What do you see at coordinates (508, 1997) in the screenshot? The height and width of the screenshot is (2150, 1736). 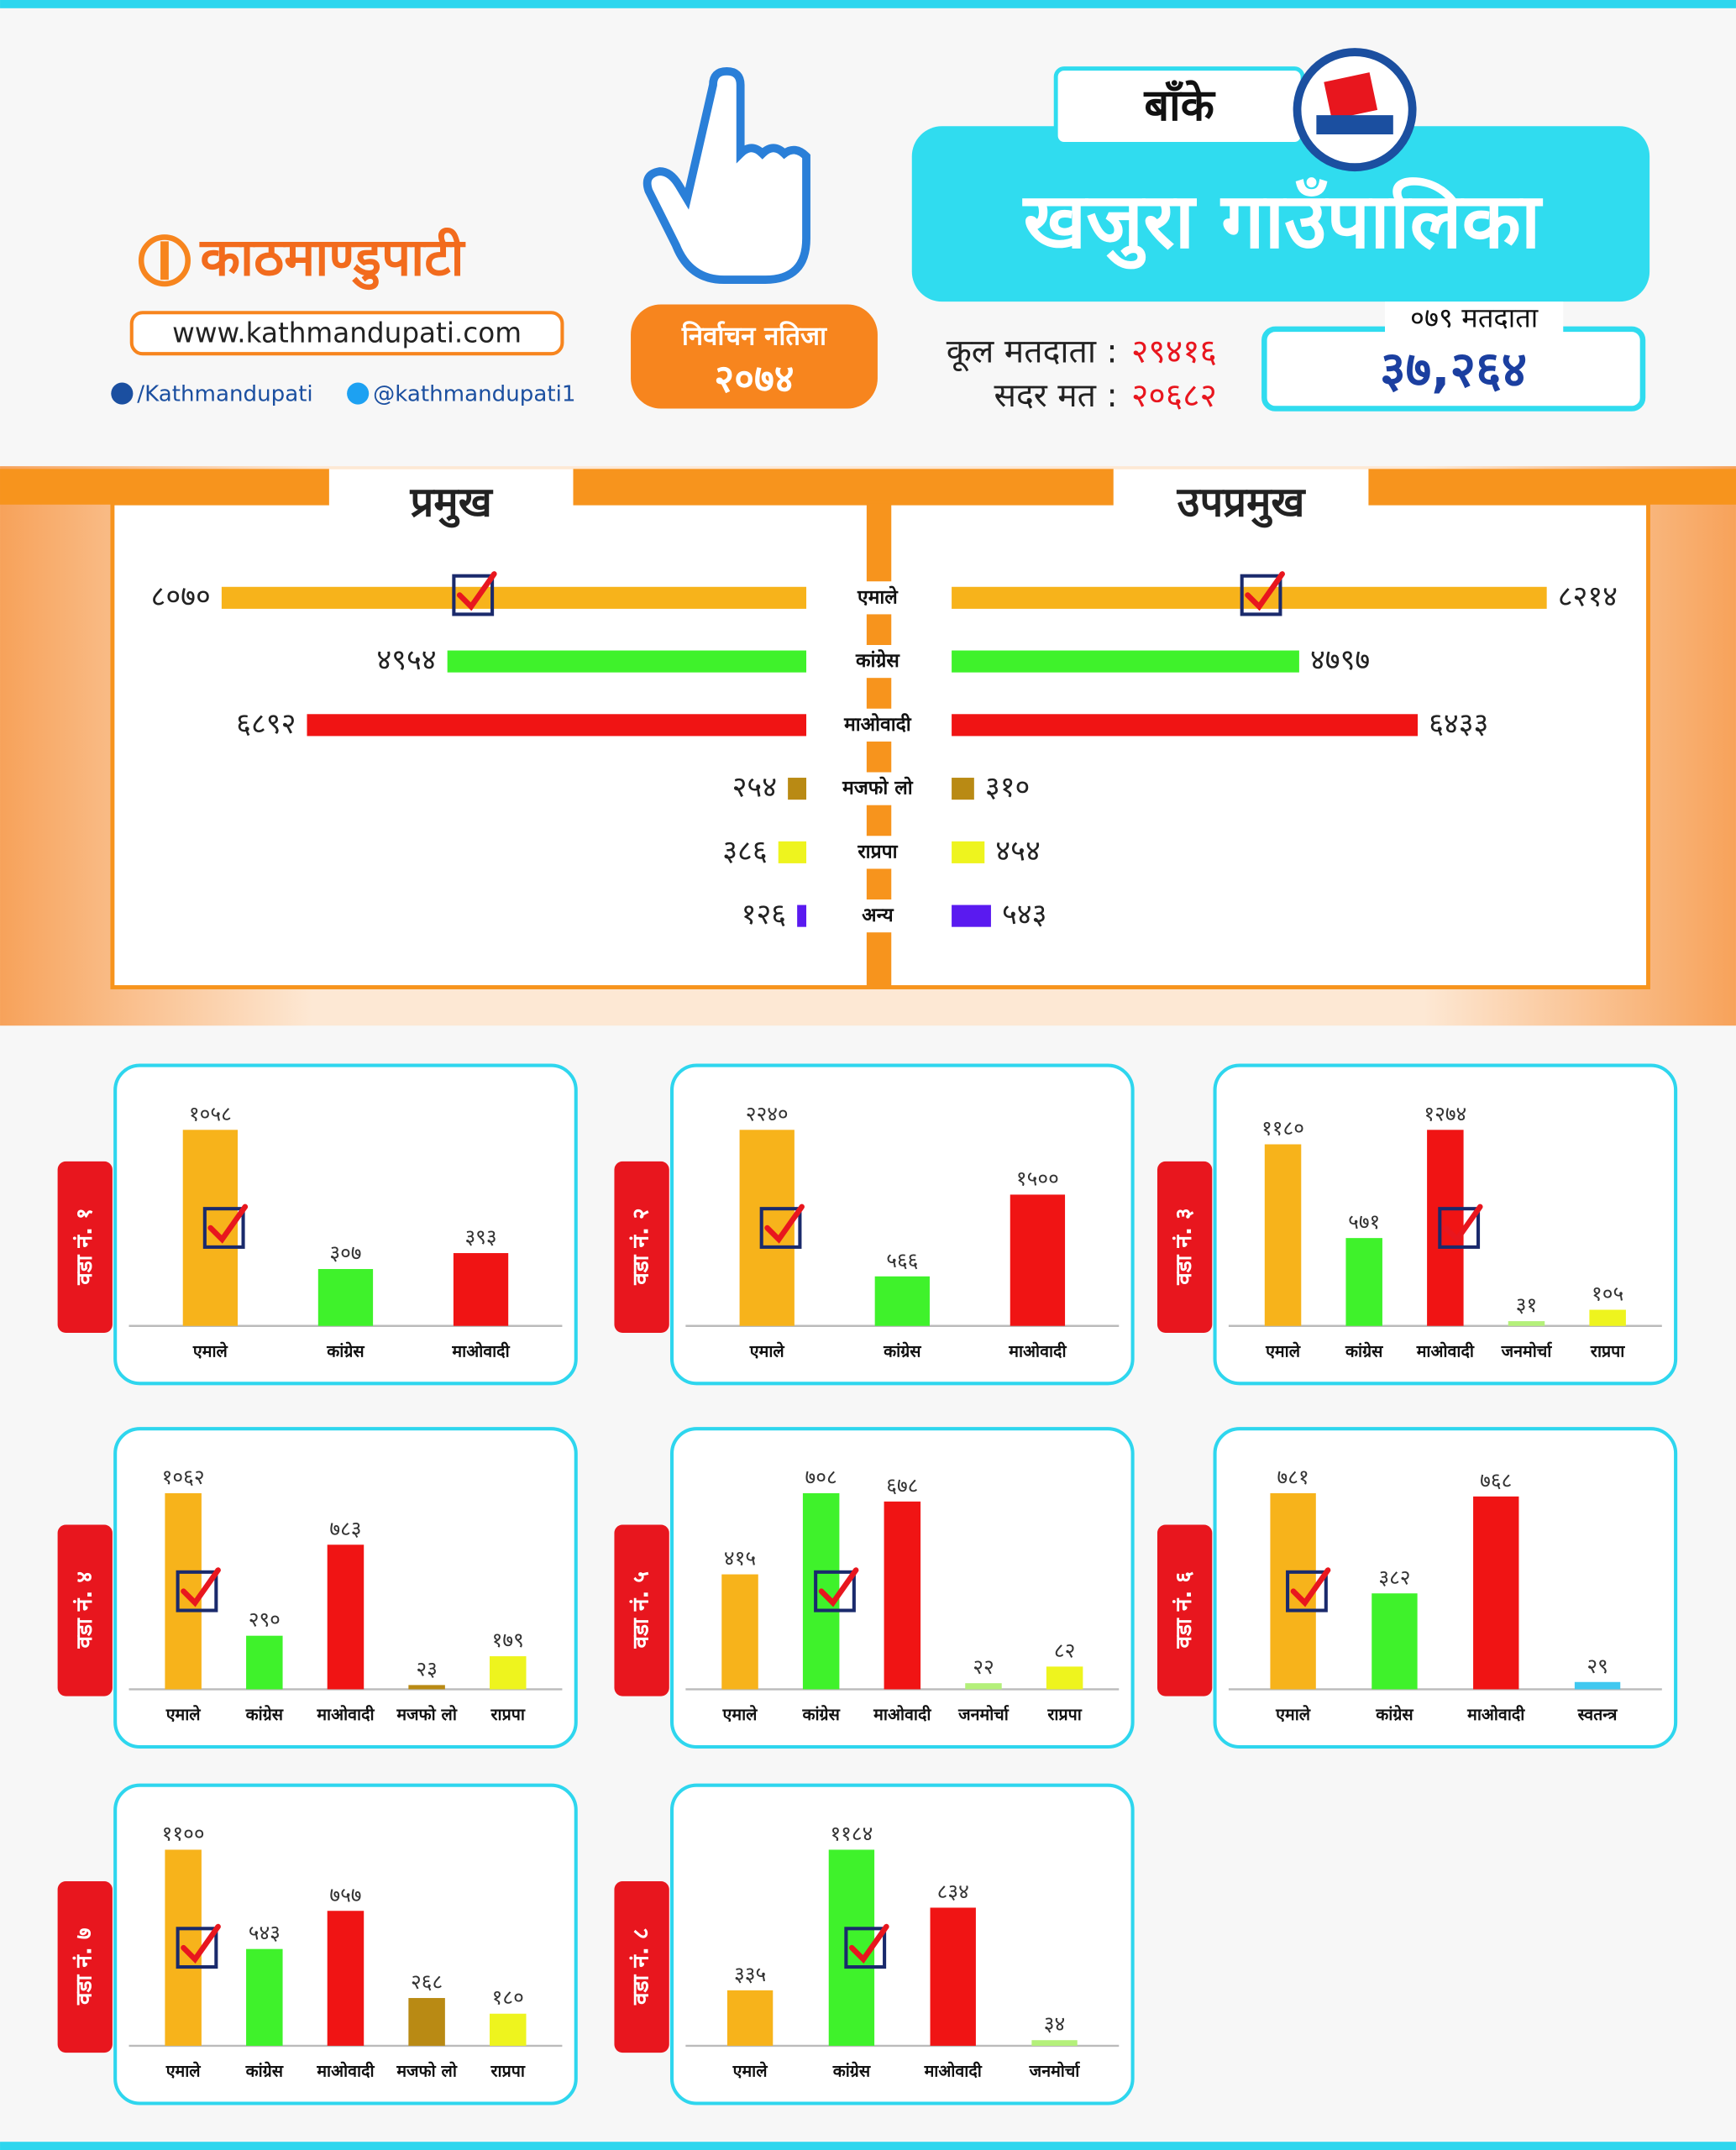 I see `value-label: १८०` at bounding box center [508, 1997].